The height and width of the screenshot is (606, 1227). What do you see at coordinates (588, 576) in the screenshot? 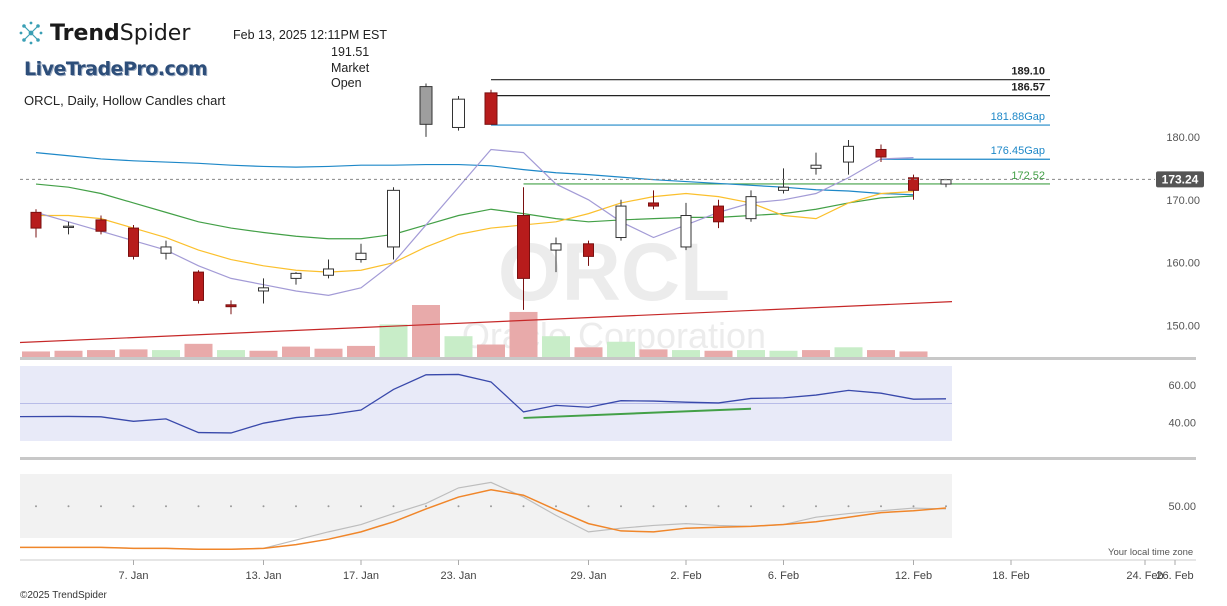
I see `time-tick-label: 29. Jan` at bounding box center [588, 576].